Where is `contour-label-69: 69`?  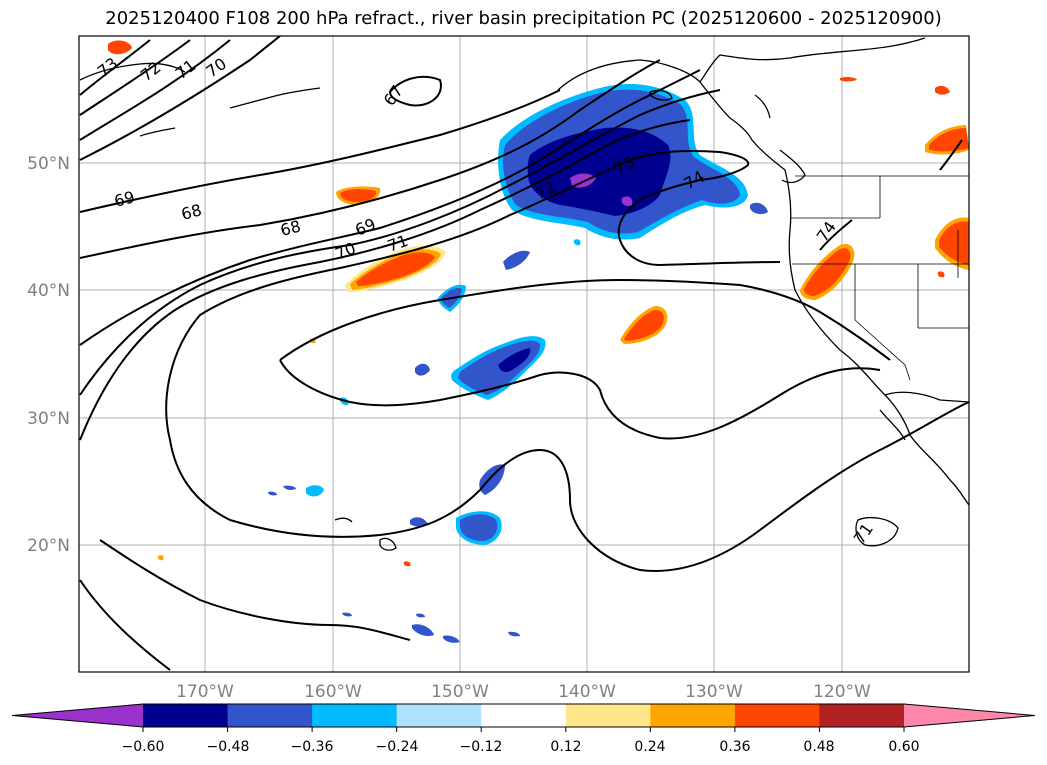
contour-label-69: 69 is located at coordinates (124, 199).